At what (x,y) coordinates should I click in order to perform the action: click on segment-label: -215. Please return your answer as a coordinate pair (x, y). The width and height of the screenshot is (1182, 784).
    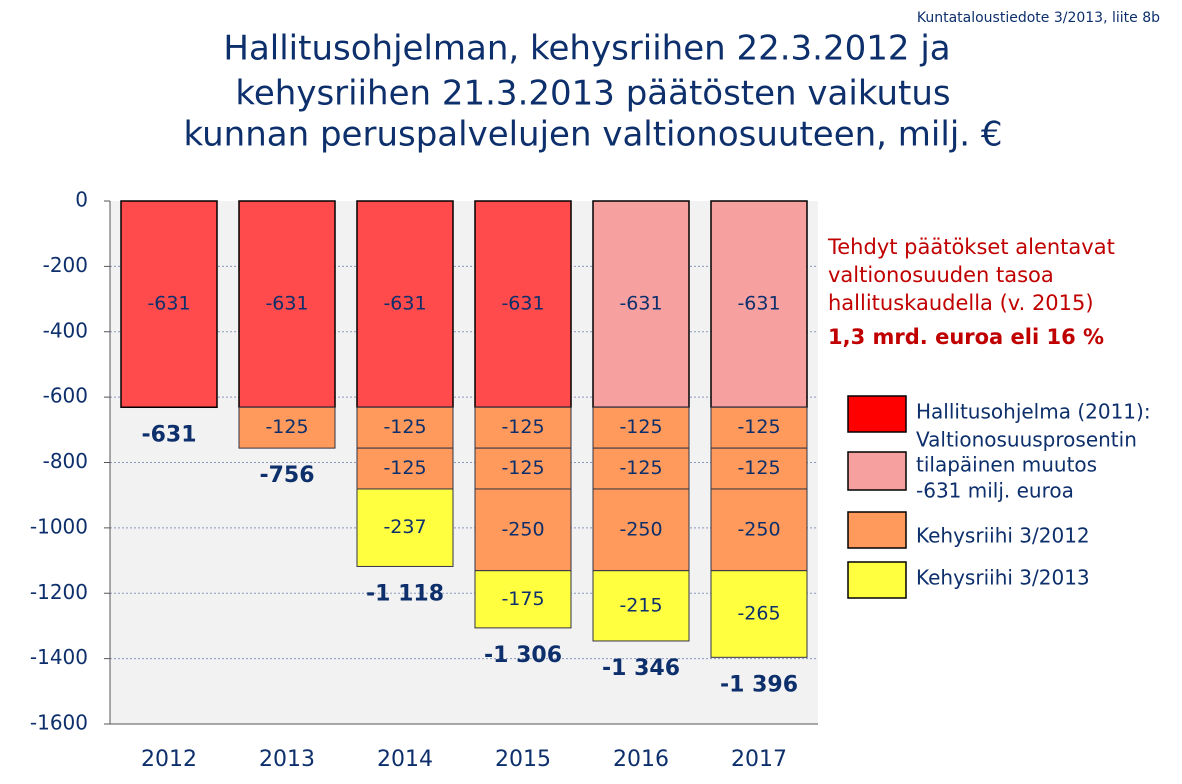
    Looking at the image, I should click on (640, 605).